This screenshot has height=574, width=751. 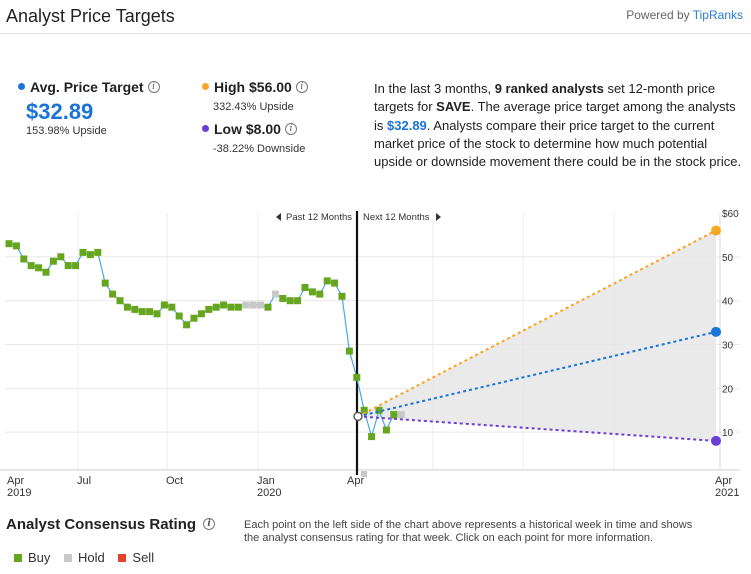 What do you see at coordinates (684, 15) in the screenshot?
I see `powered-by: Powered by TipRanks` at bounding box center [684, 15].